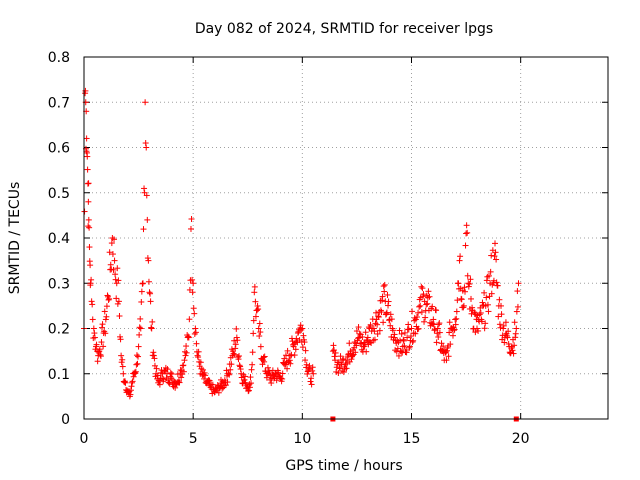 This screenshot has width=640, height=480. Describe the element at coordinates (84, 439) in the screenshot. I see `x-tick-label: 0` at that location.